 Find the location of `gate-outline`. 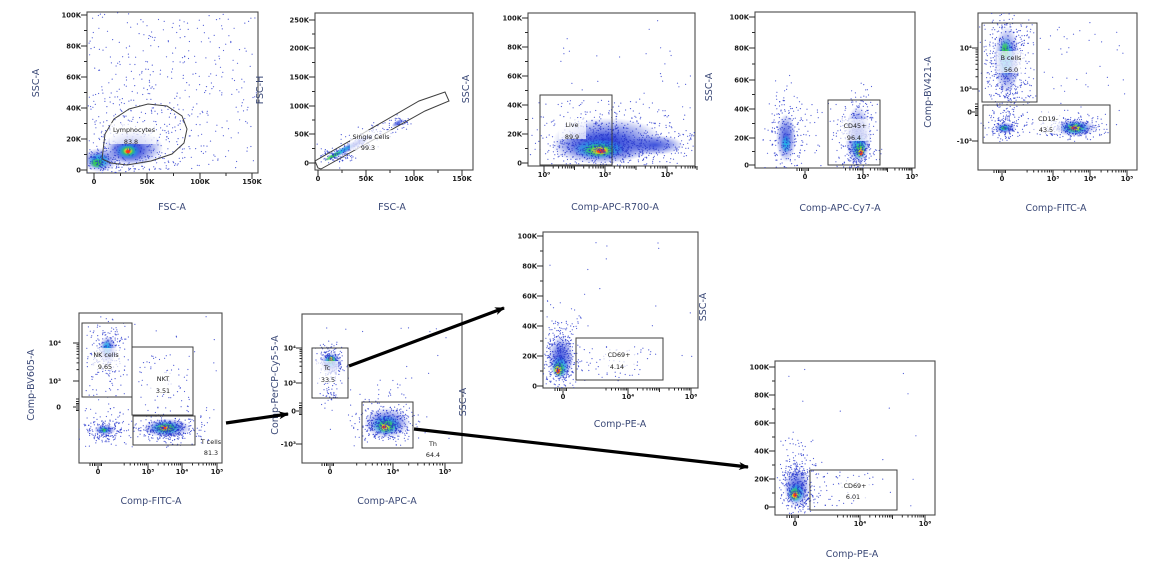

gate-outline is located at coordinates (1046, 124).